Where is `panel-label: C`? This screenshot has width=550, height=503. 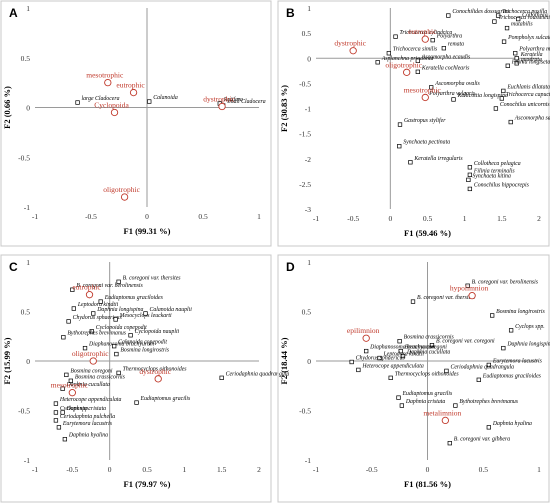 panel-label: C is located at coordinates (13, 267).